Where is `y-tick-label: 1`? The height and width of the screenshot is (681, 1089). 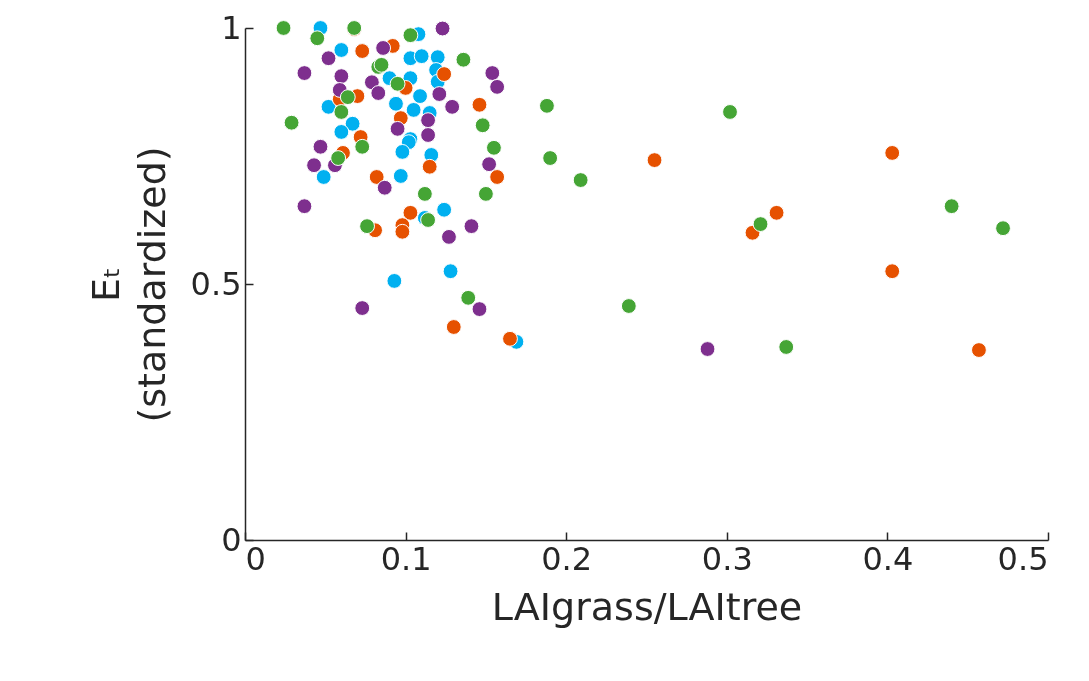
y-tick-label: 1 is located at coordinates (231, 27).